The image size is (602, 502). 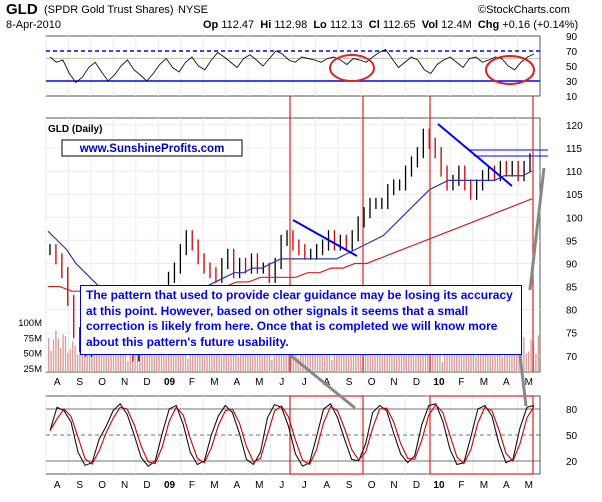 I want to click on exchange-label: NYSE, so click(x=193, y=10).